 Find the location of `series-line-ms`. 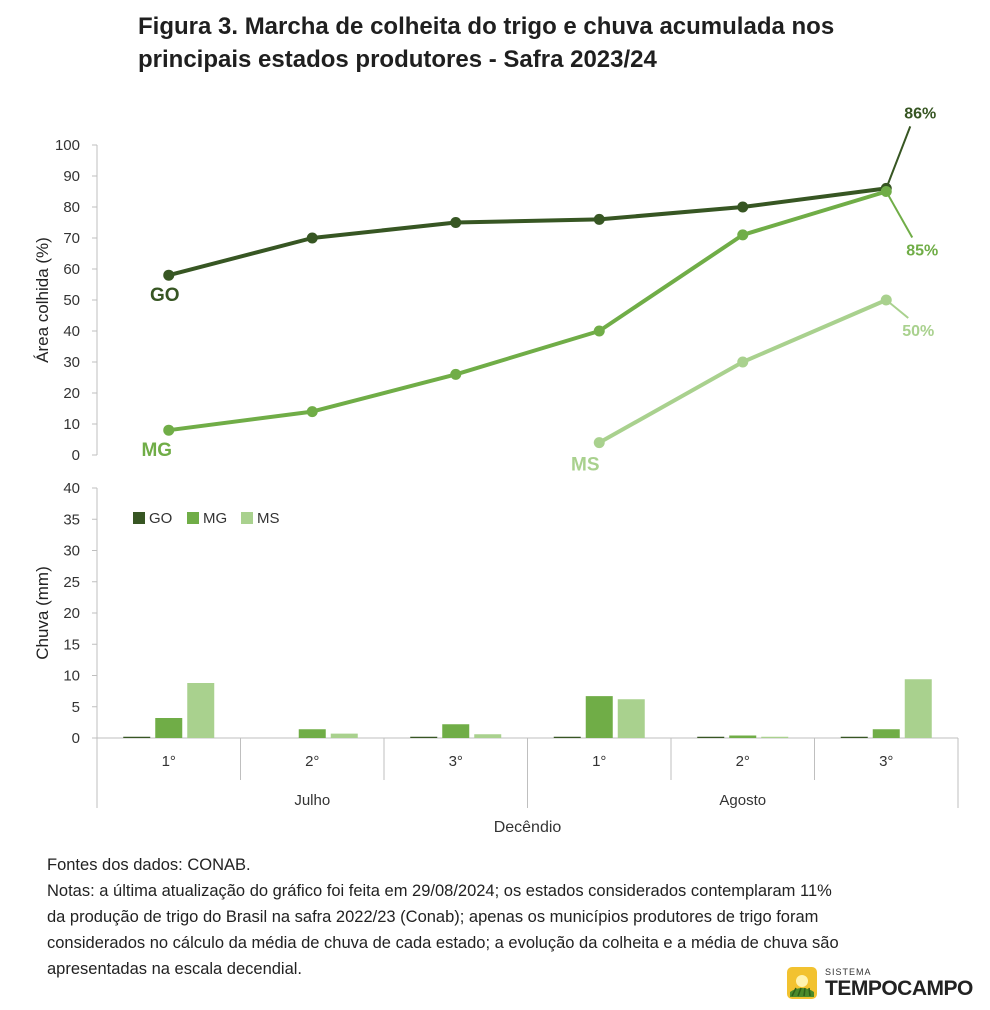

series-line-ms is located at coordinates (743, 371).